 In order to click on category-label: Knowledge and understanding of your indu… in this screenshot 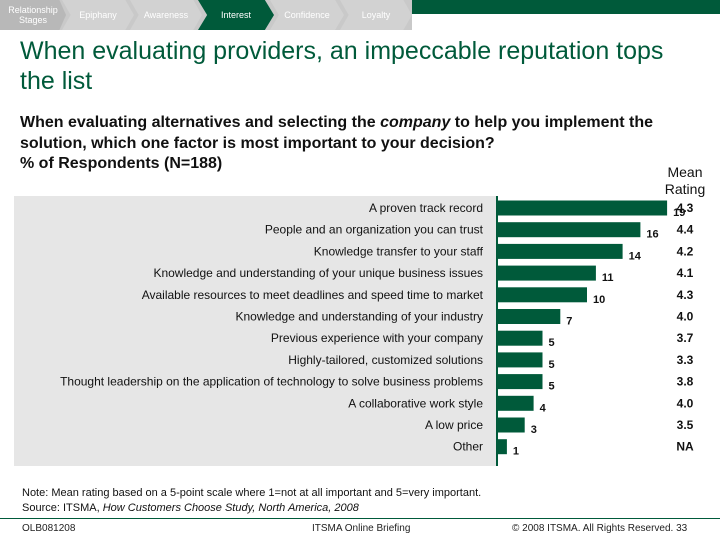, I will do `click(360, 317)`.